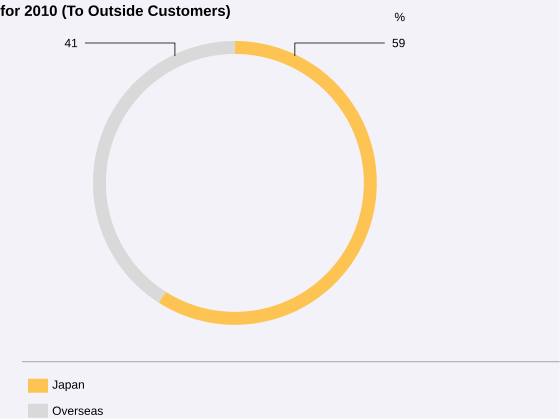  Describe the element at coordinates (71, 43) in the screenshot. I see `data-label: 41` at that location.